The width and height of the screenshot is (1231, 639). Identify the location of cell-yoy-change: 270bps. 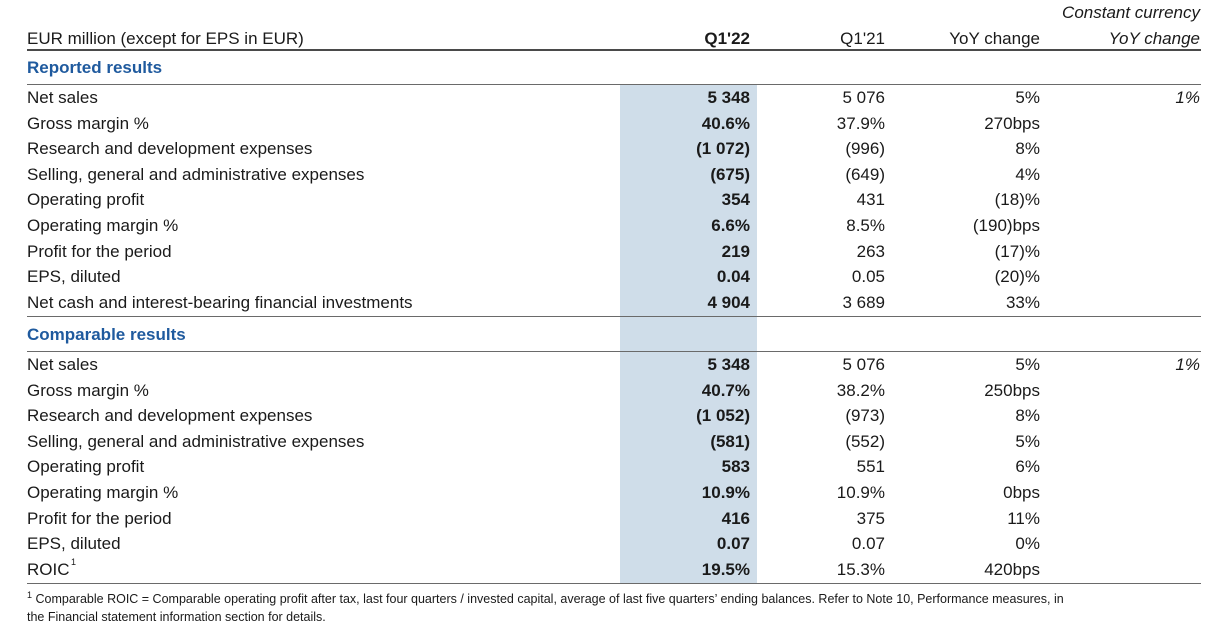
(1012, 123).